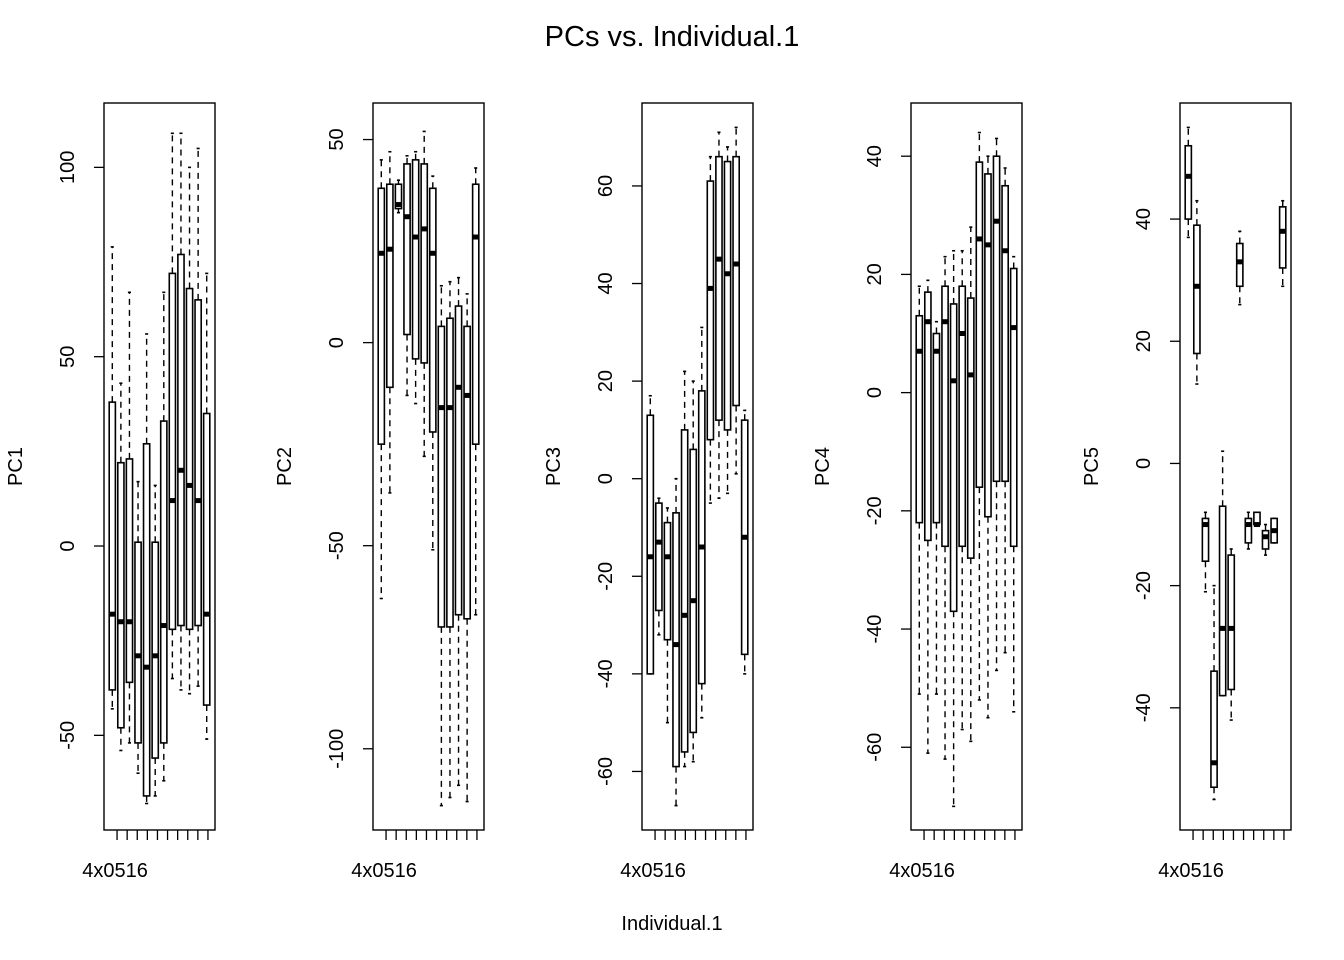  Describe the element at coordinates (337, 749) in the screenshot. I see `y-tick-label: -100` at that location.